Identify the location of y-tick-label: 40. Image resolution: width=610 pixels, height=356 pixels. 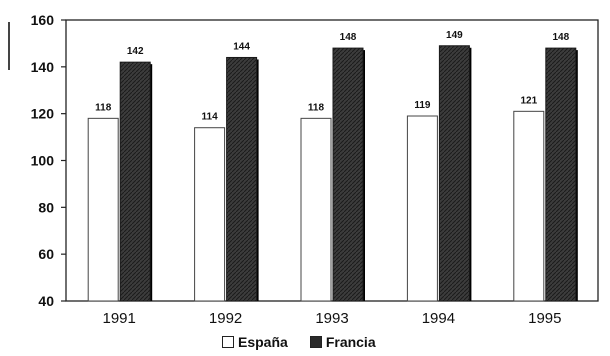
(46, 301).